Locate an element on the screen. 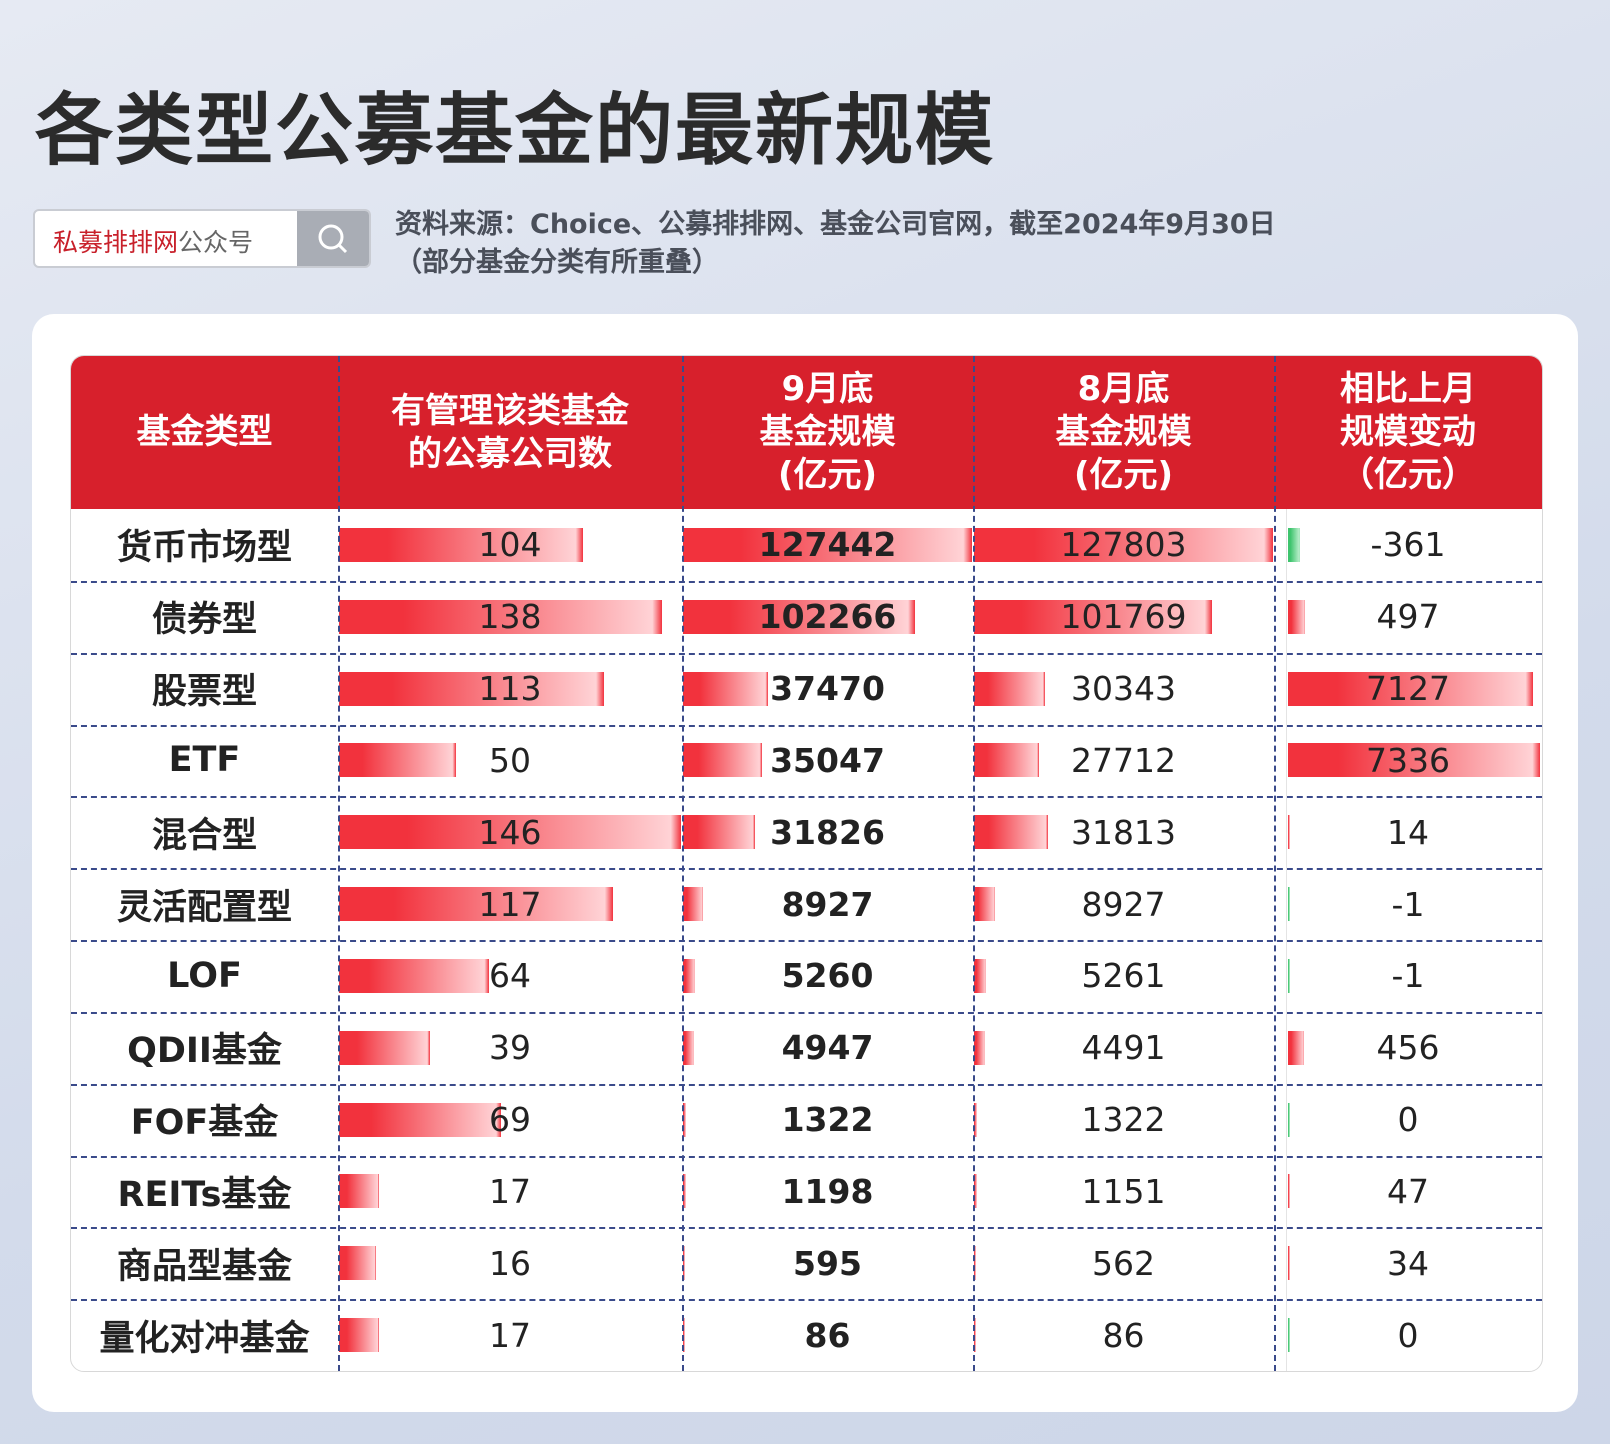 The image size is (1610, 1444). fund-type: 债券型 is located at coordinates (204, 620).